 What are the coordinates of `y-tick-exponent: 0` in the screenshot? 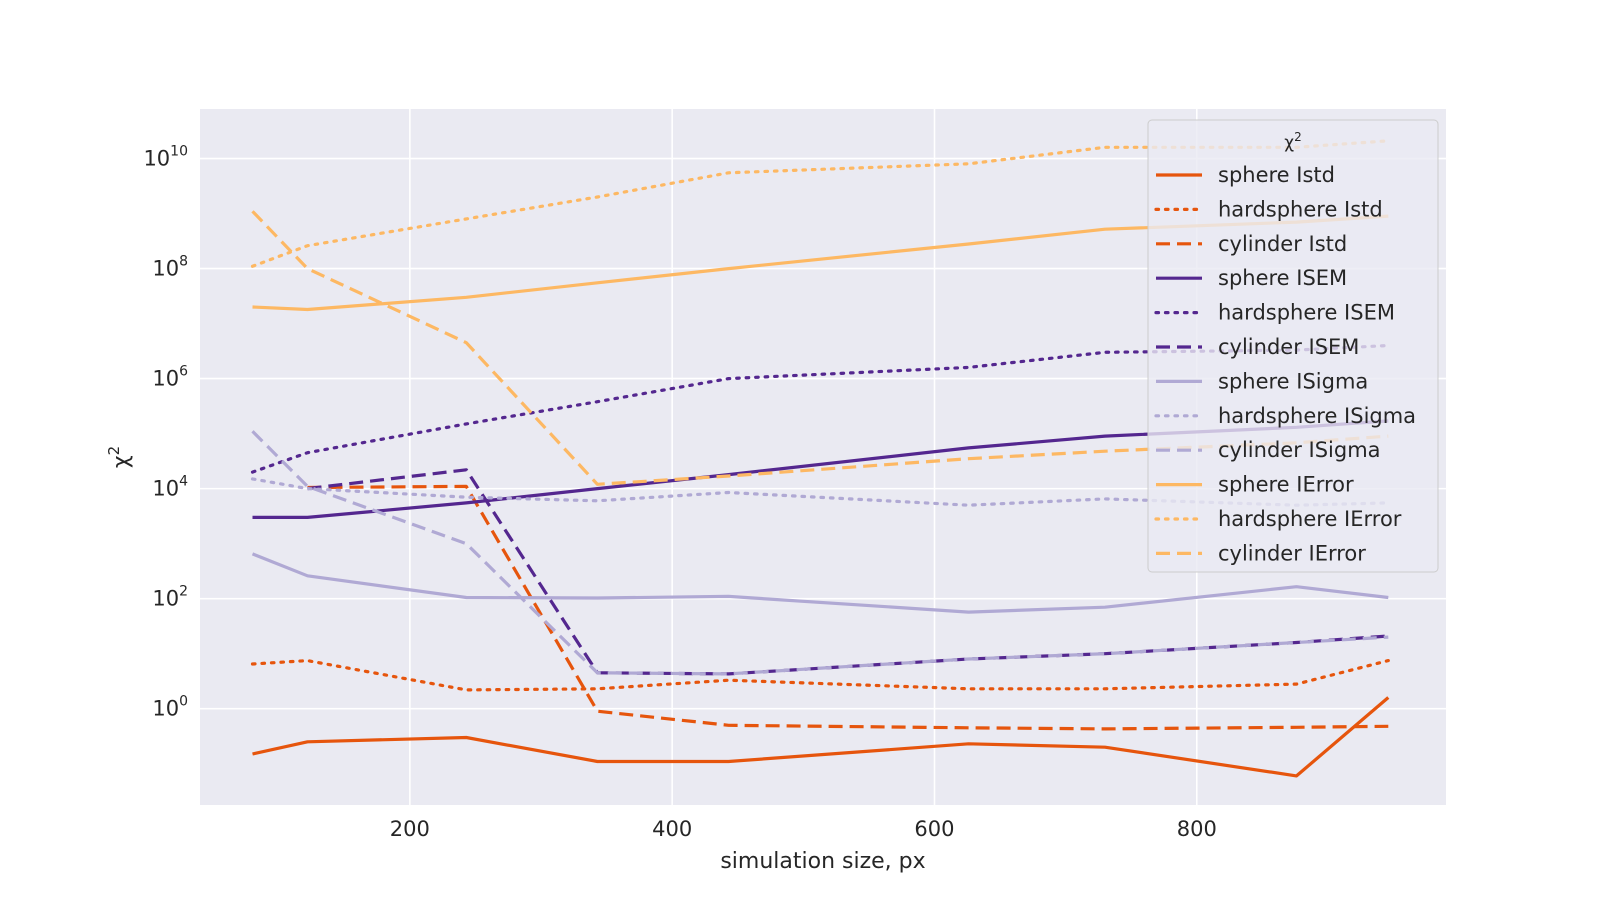 It's located at (183, 702).